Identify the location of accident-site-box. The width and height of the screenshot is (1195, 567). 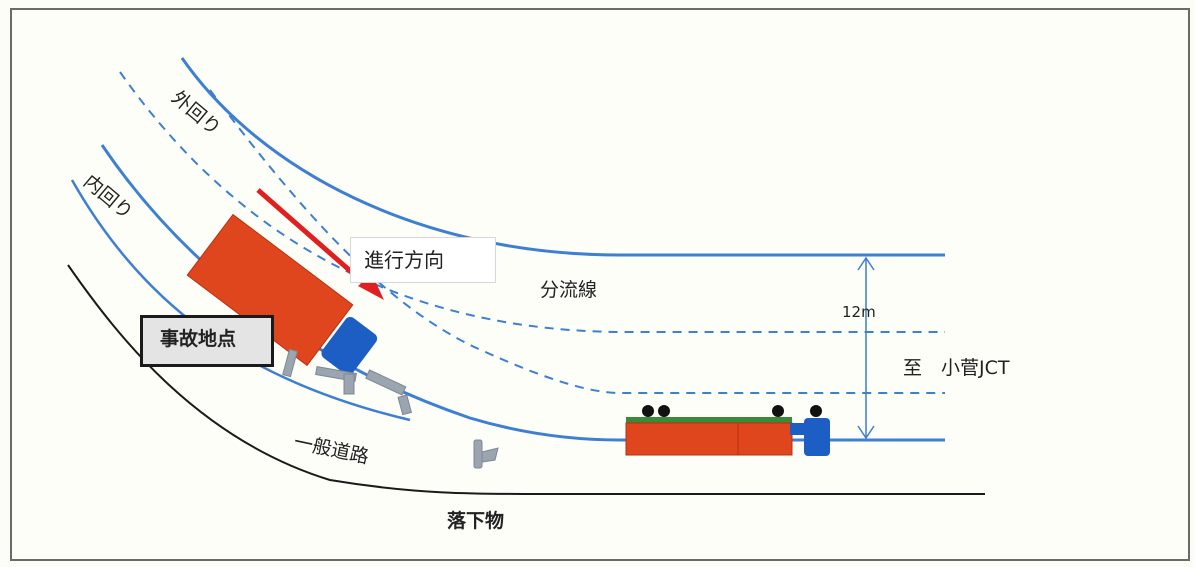
(207, 341).